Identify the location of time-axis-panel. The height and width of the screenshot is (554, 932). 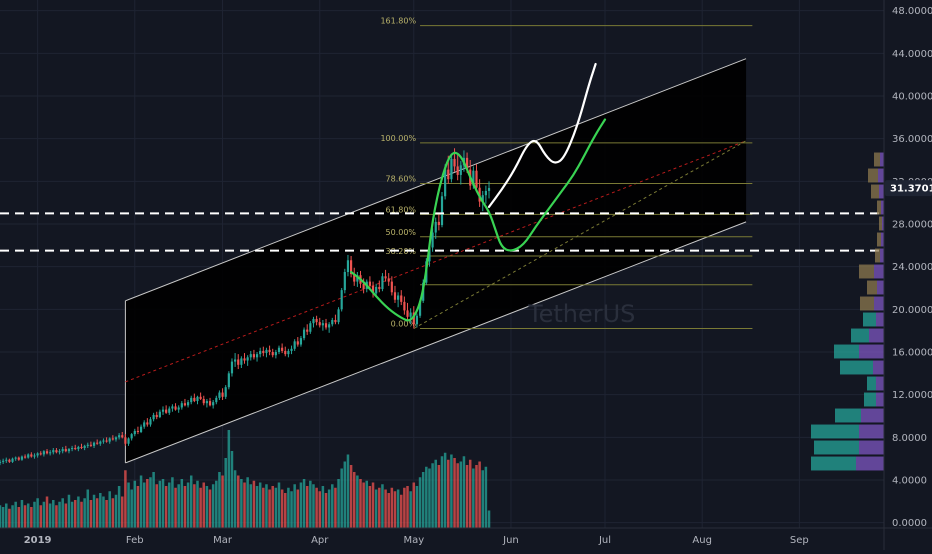
(466, 539).